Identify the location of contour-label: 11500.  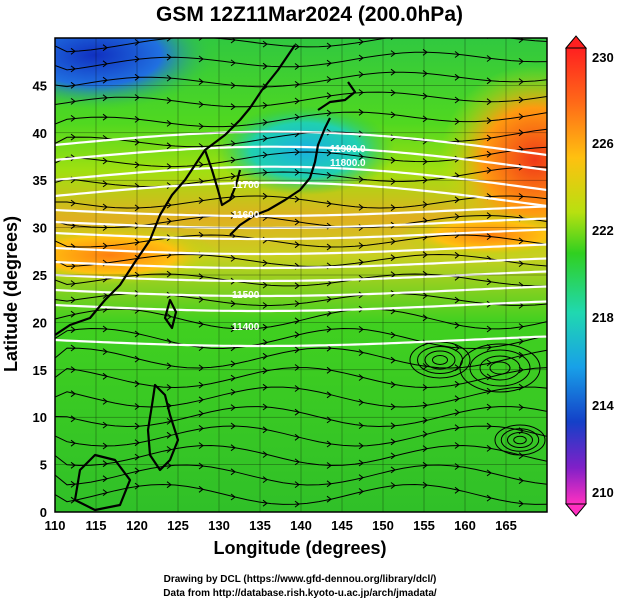
(246, 295).